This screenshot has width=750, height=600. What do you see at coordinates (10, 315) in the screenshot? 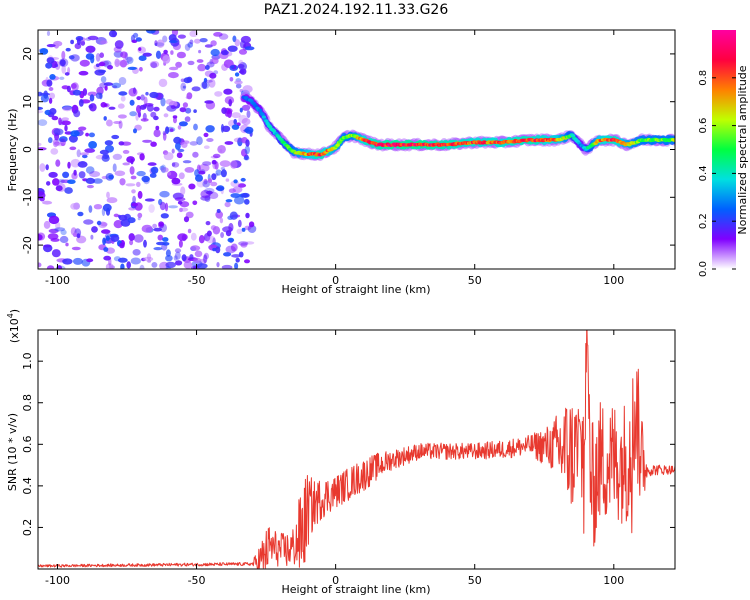
I see `snr-scale-exp: 4` at bounding box center [10, 315].